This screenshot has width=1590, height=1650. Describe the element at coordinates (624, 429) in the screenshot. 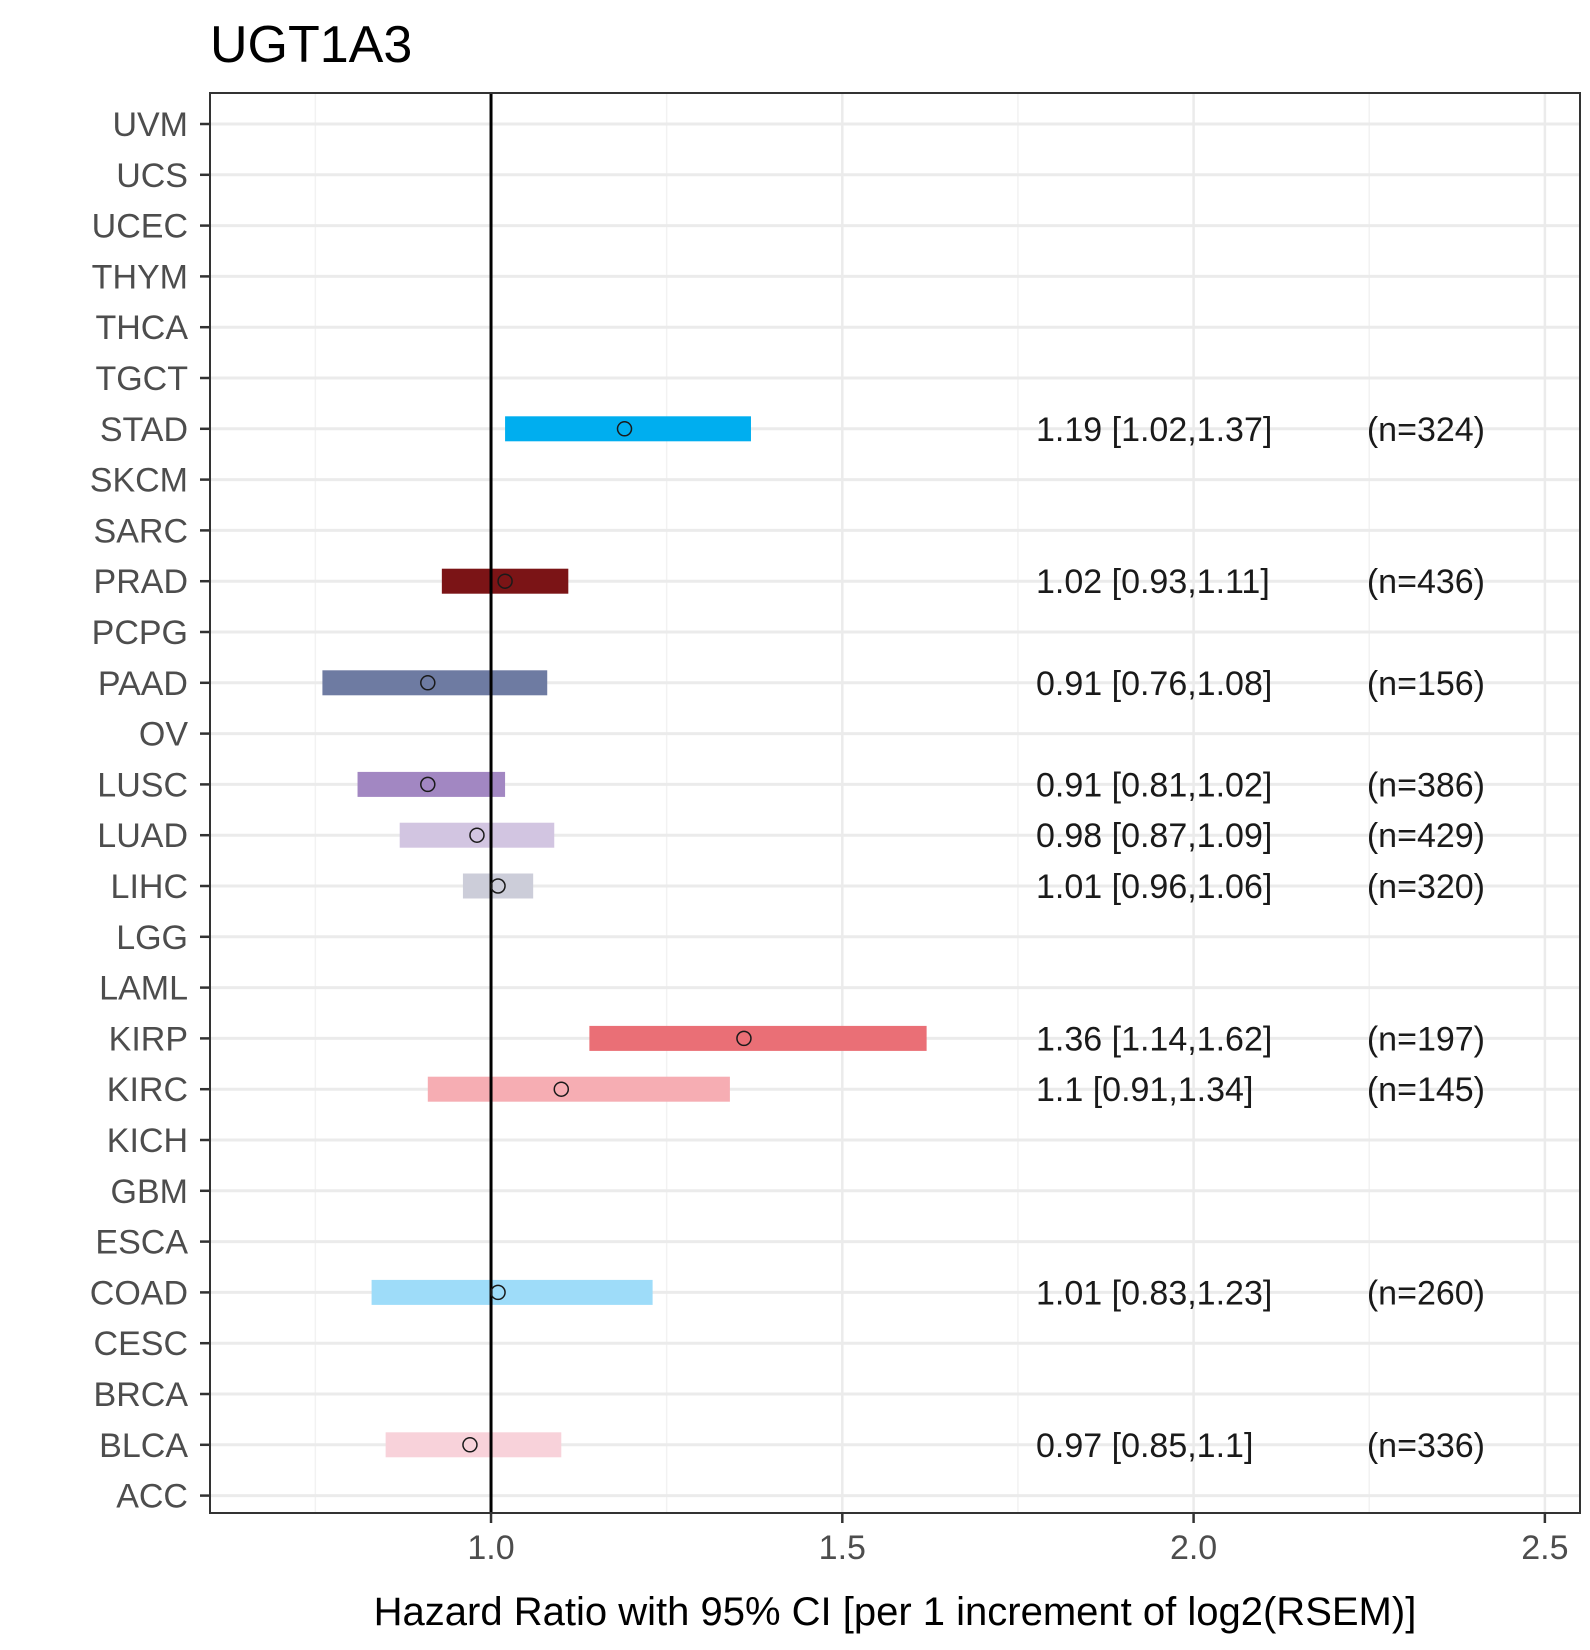

I see `hr-point-stad` at that location.